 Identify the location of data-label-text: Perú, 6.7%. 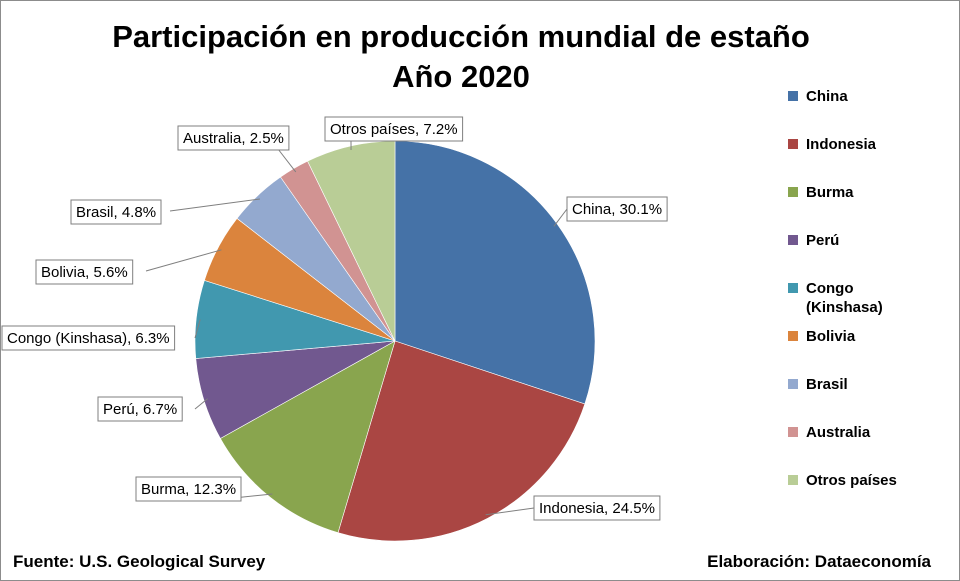
(140, 409).